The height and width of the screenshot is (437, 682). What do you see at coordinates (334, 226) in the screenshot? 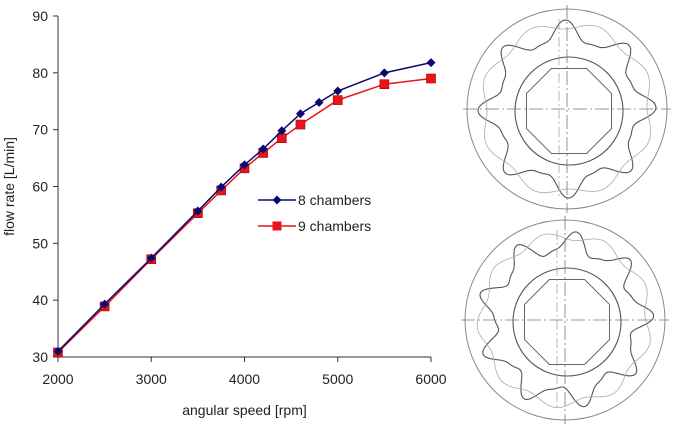
I see `legend-label-9-chambers: 9 chambers` at bounding box center [334, 226].